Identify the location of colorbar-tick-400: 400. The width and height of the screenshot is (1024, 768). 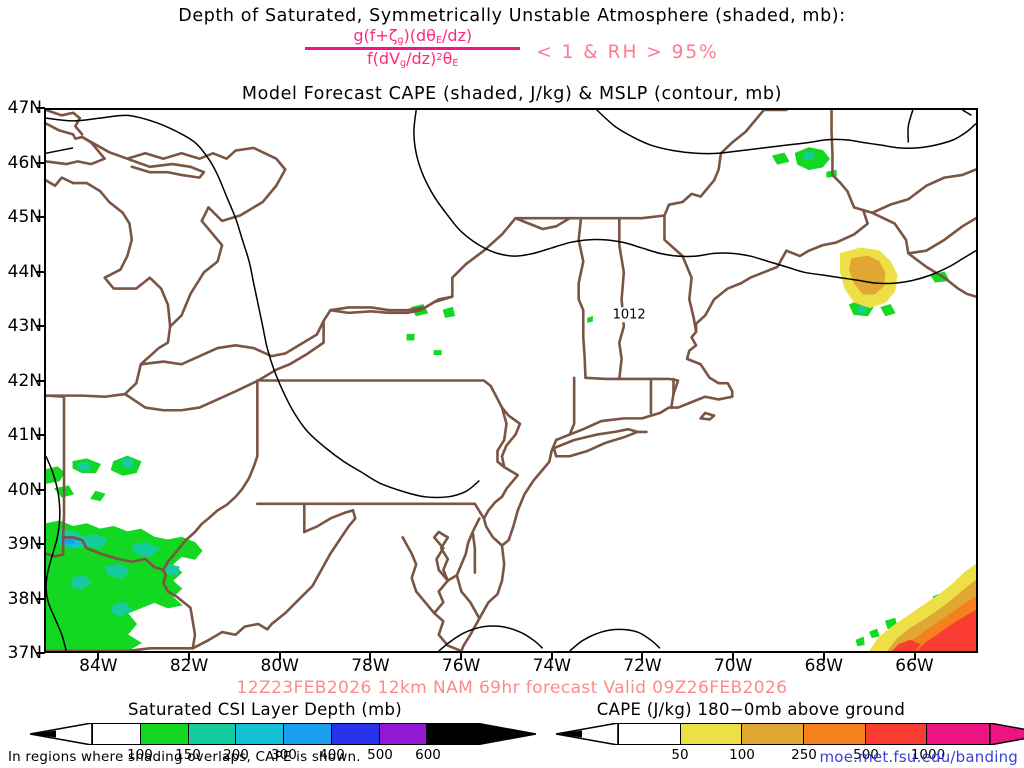
(332, 755).